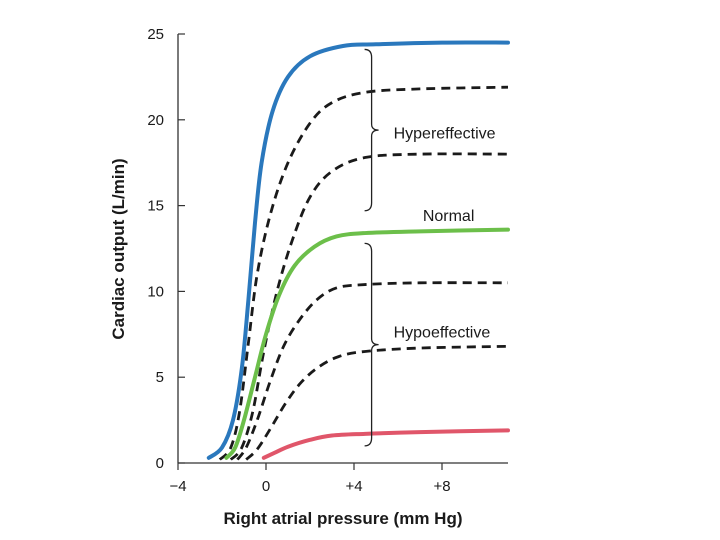 The width and height of the screenshot is (720, 540). Describe the element at coordinates (343, 518) in the screenshot. I see `x-axis-title: Right atrial pressure (mm Hg)` at that location.